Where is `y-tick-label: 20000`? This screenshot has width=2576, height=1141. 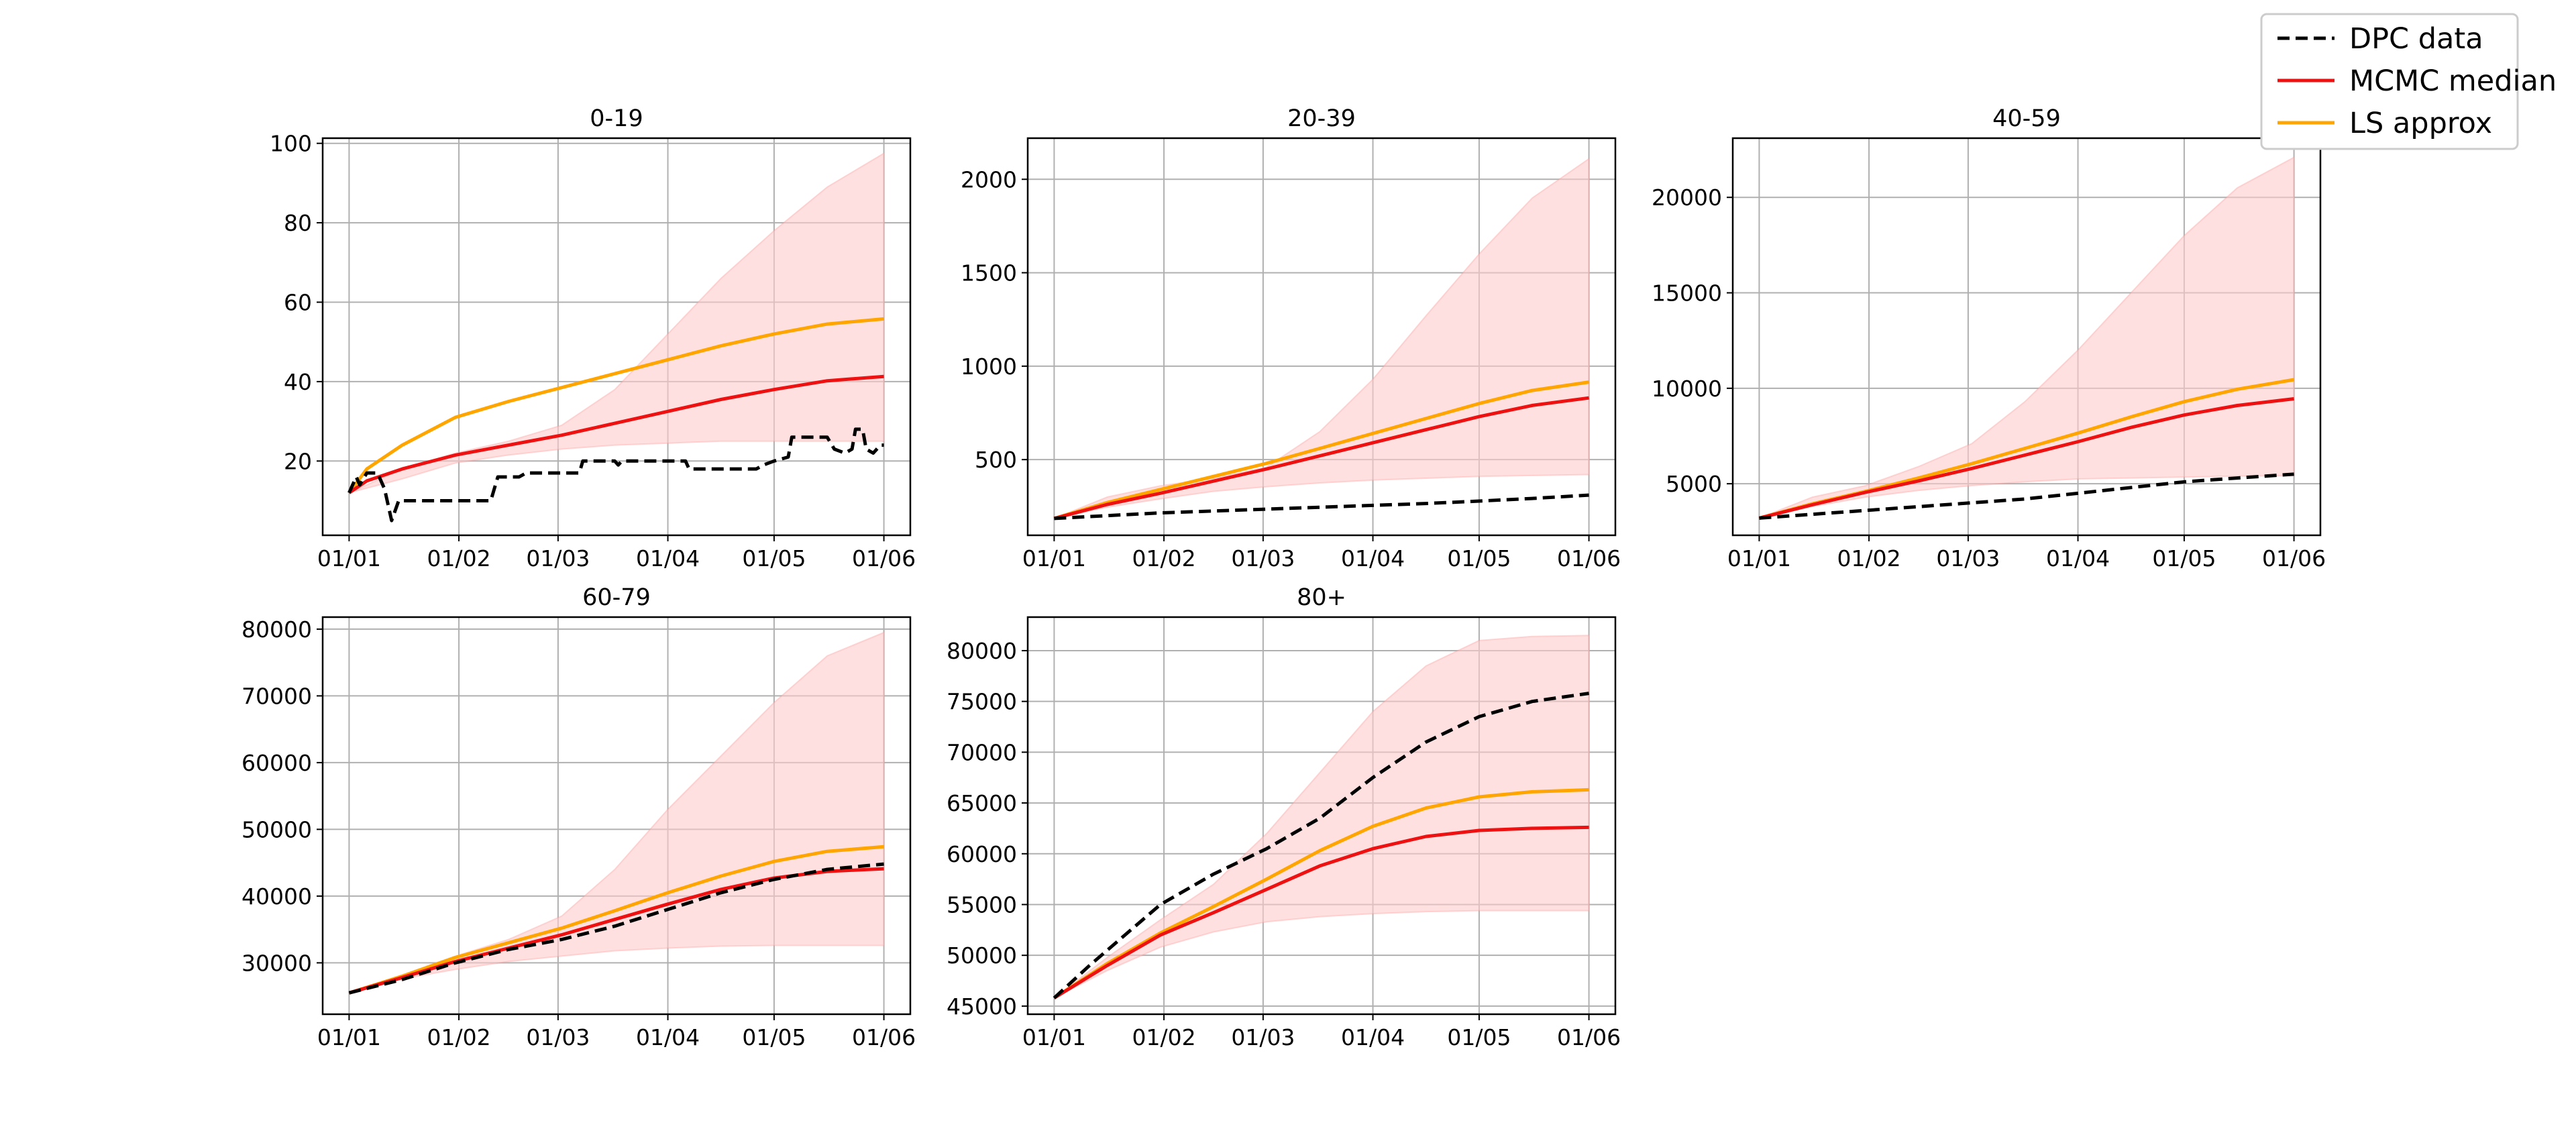 y-tick-label: 20000 is located at coordinates (1687, 197).